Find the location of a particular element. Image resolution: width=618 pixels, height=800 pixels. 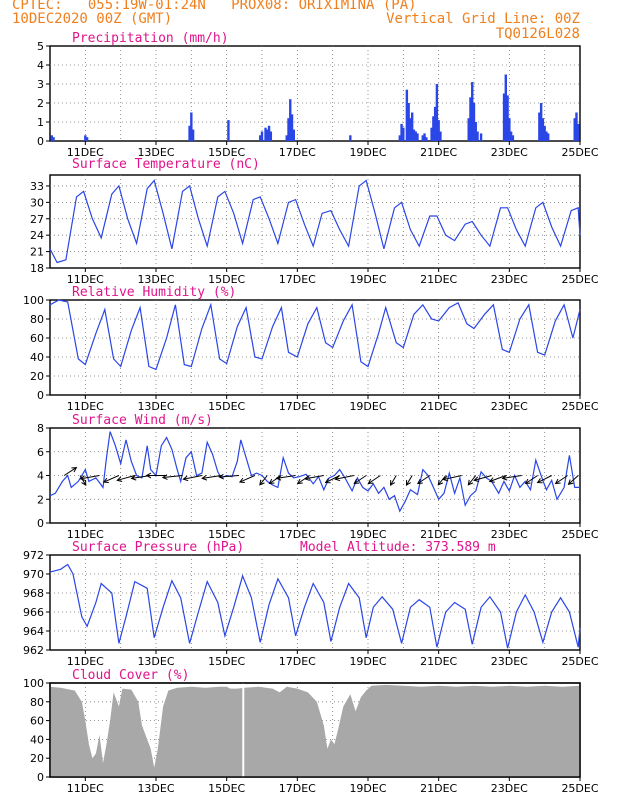

cloud-area is located at coordinates (315, 730).